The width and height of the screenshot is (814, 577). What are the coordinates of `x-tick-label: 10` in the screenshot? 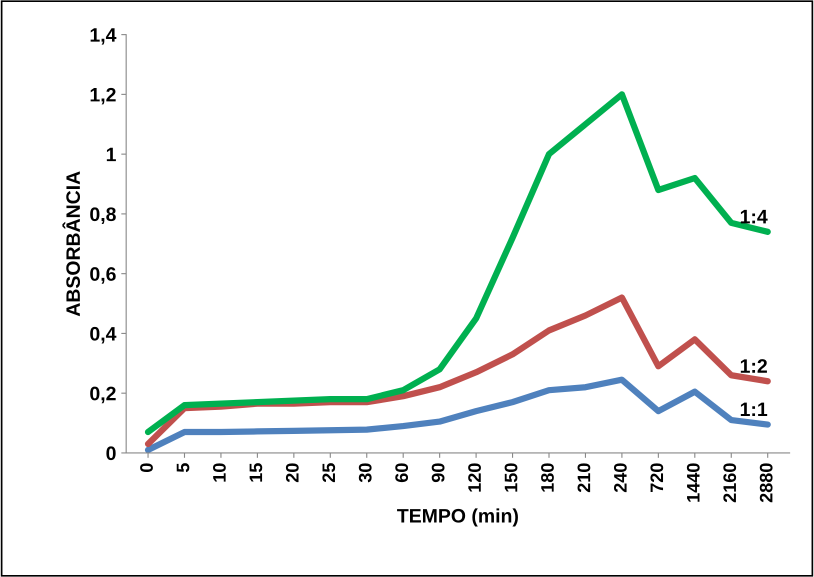 It's located at (219, 472).